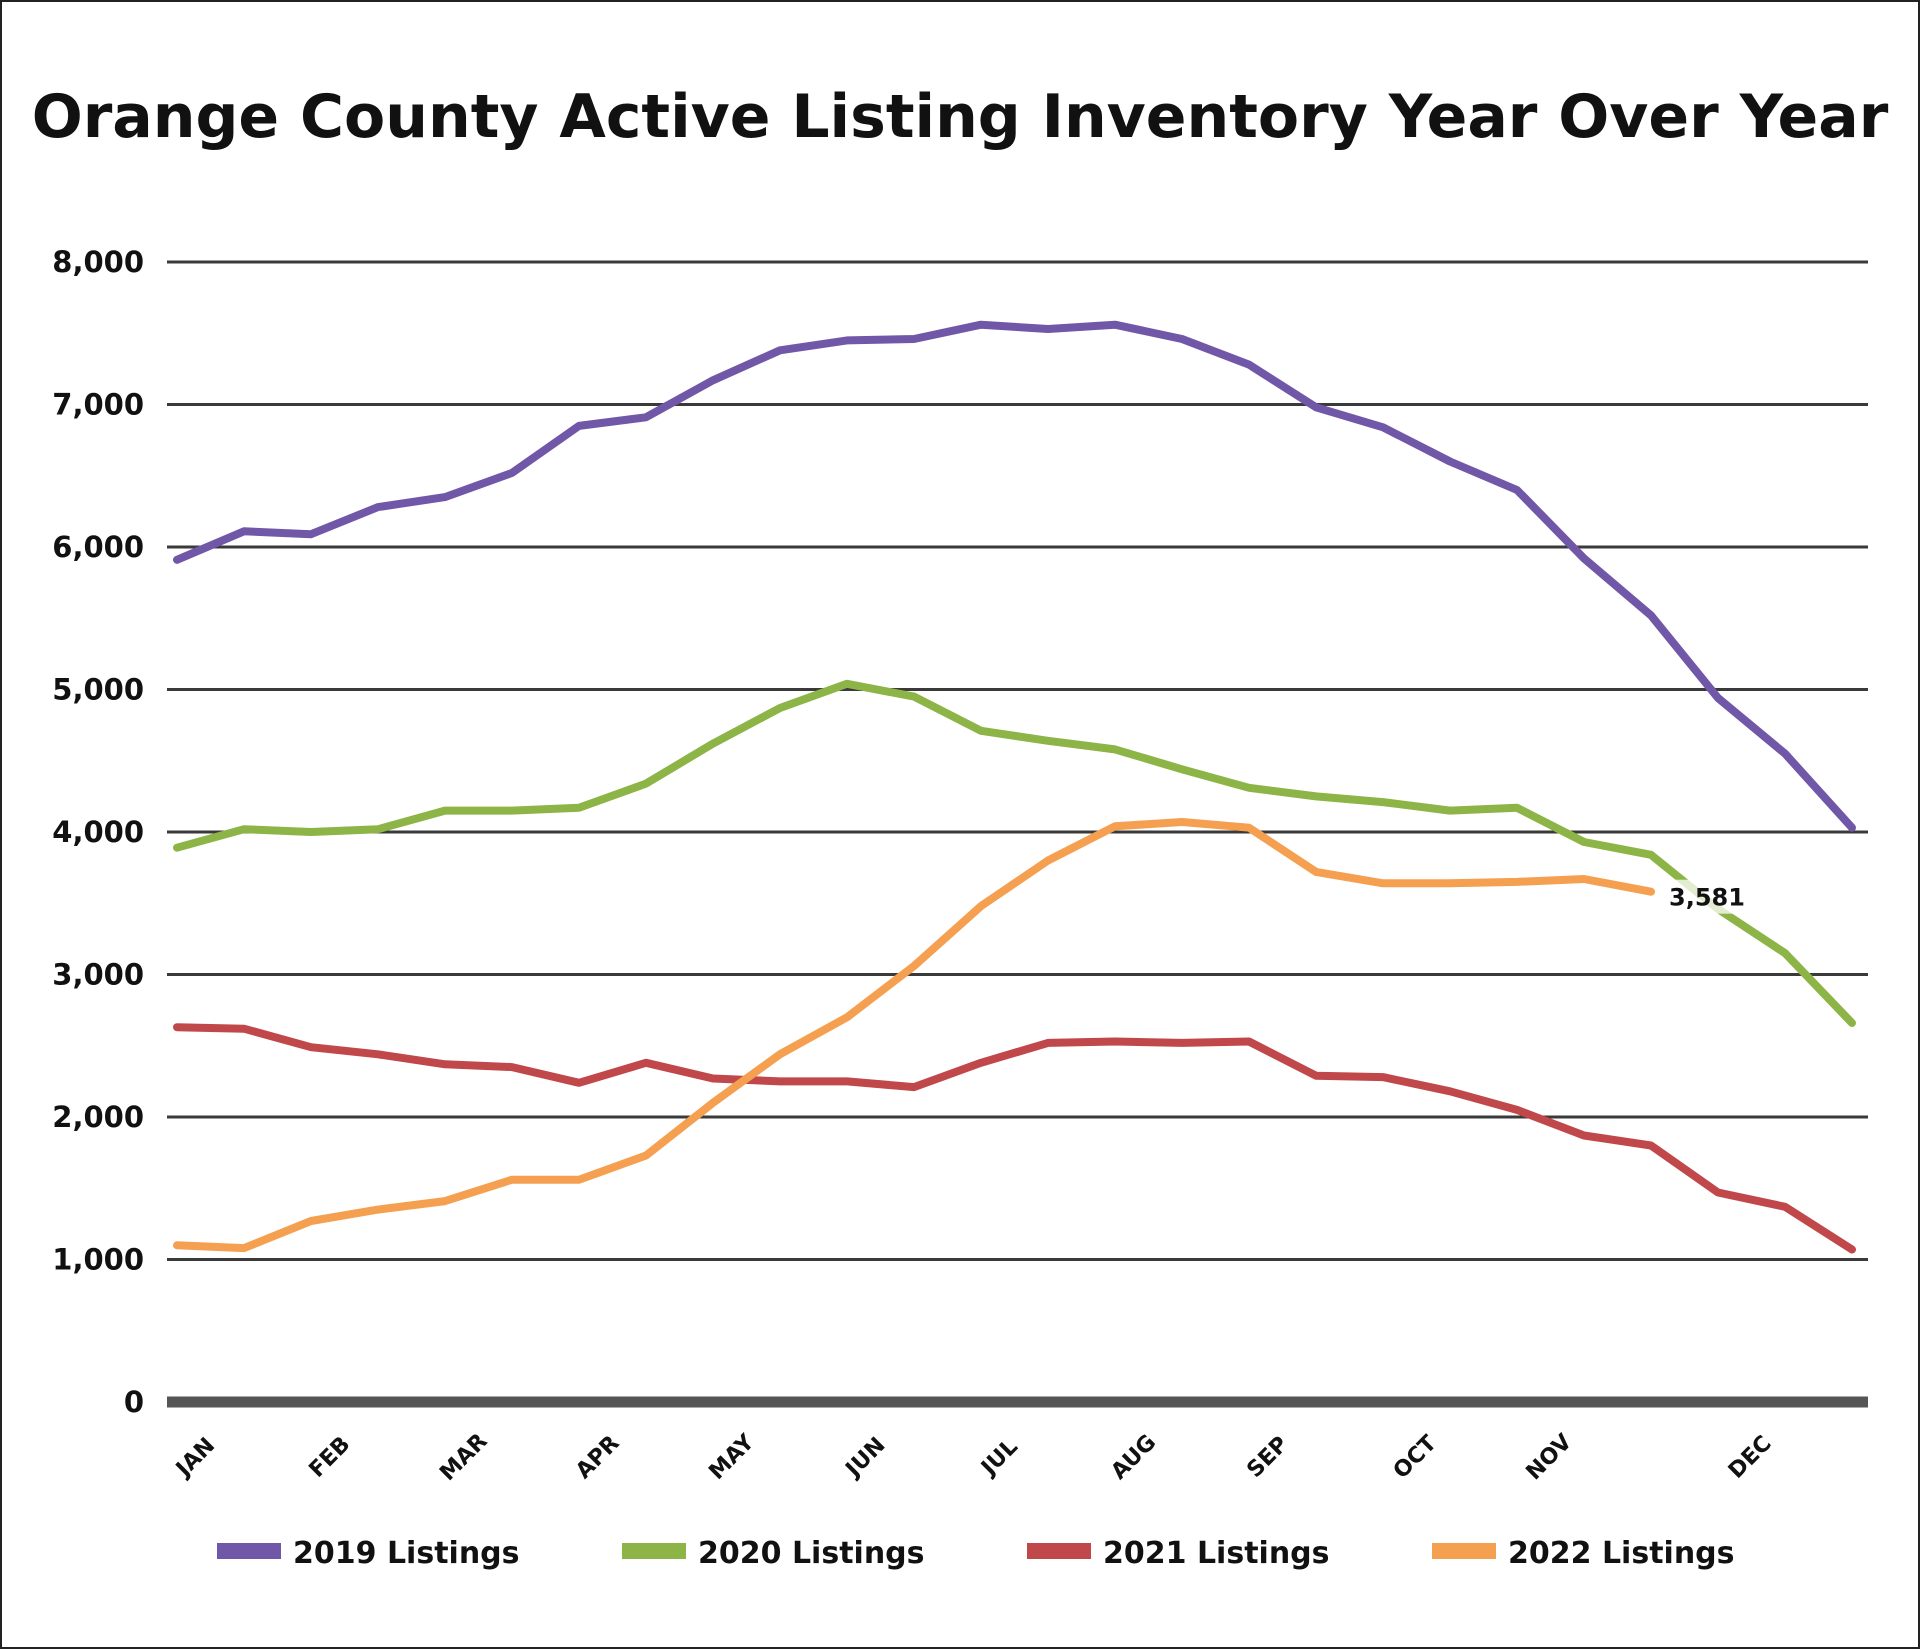  Describe the element at coordinates (98, 1260) in the screenshot. I see `y-tick-label: 1,000` at that location.